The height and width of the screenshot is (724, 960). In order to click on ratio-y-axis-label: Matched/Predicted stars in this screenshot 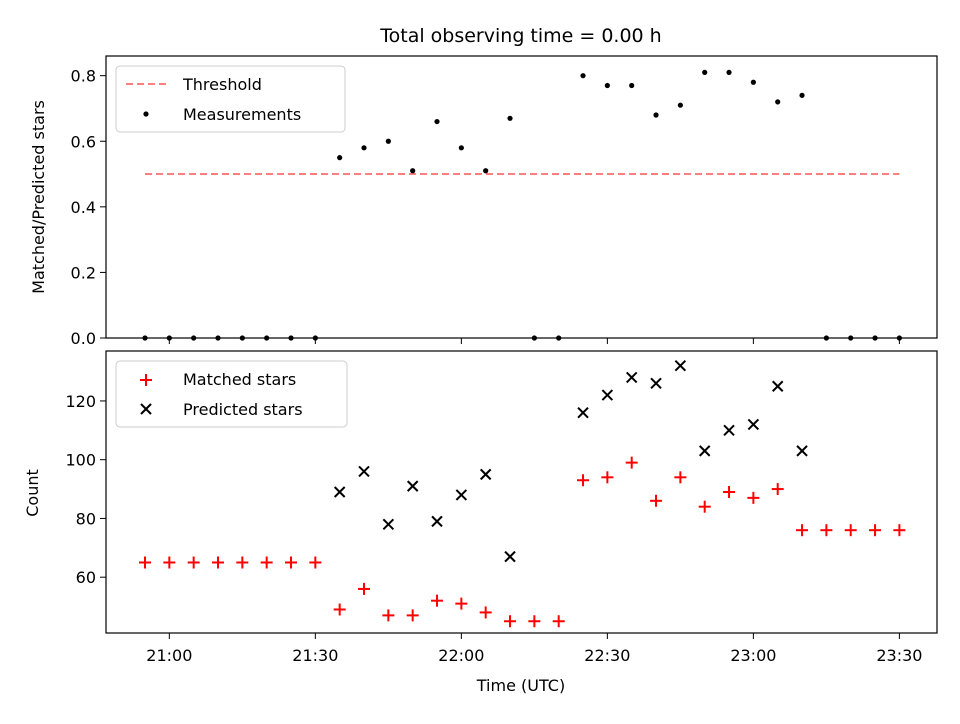, I will do `click(38, 197)`.